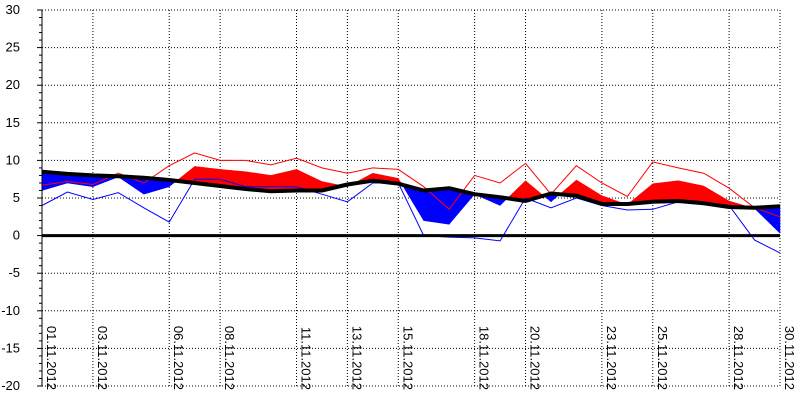 The image size is (800, 400). I want to click on axes, so click(40, 198).